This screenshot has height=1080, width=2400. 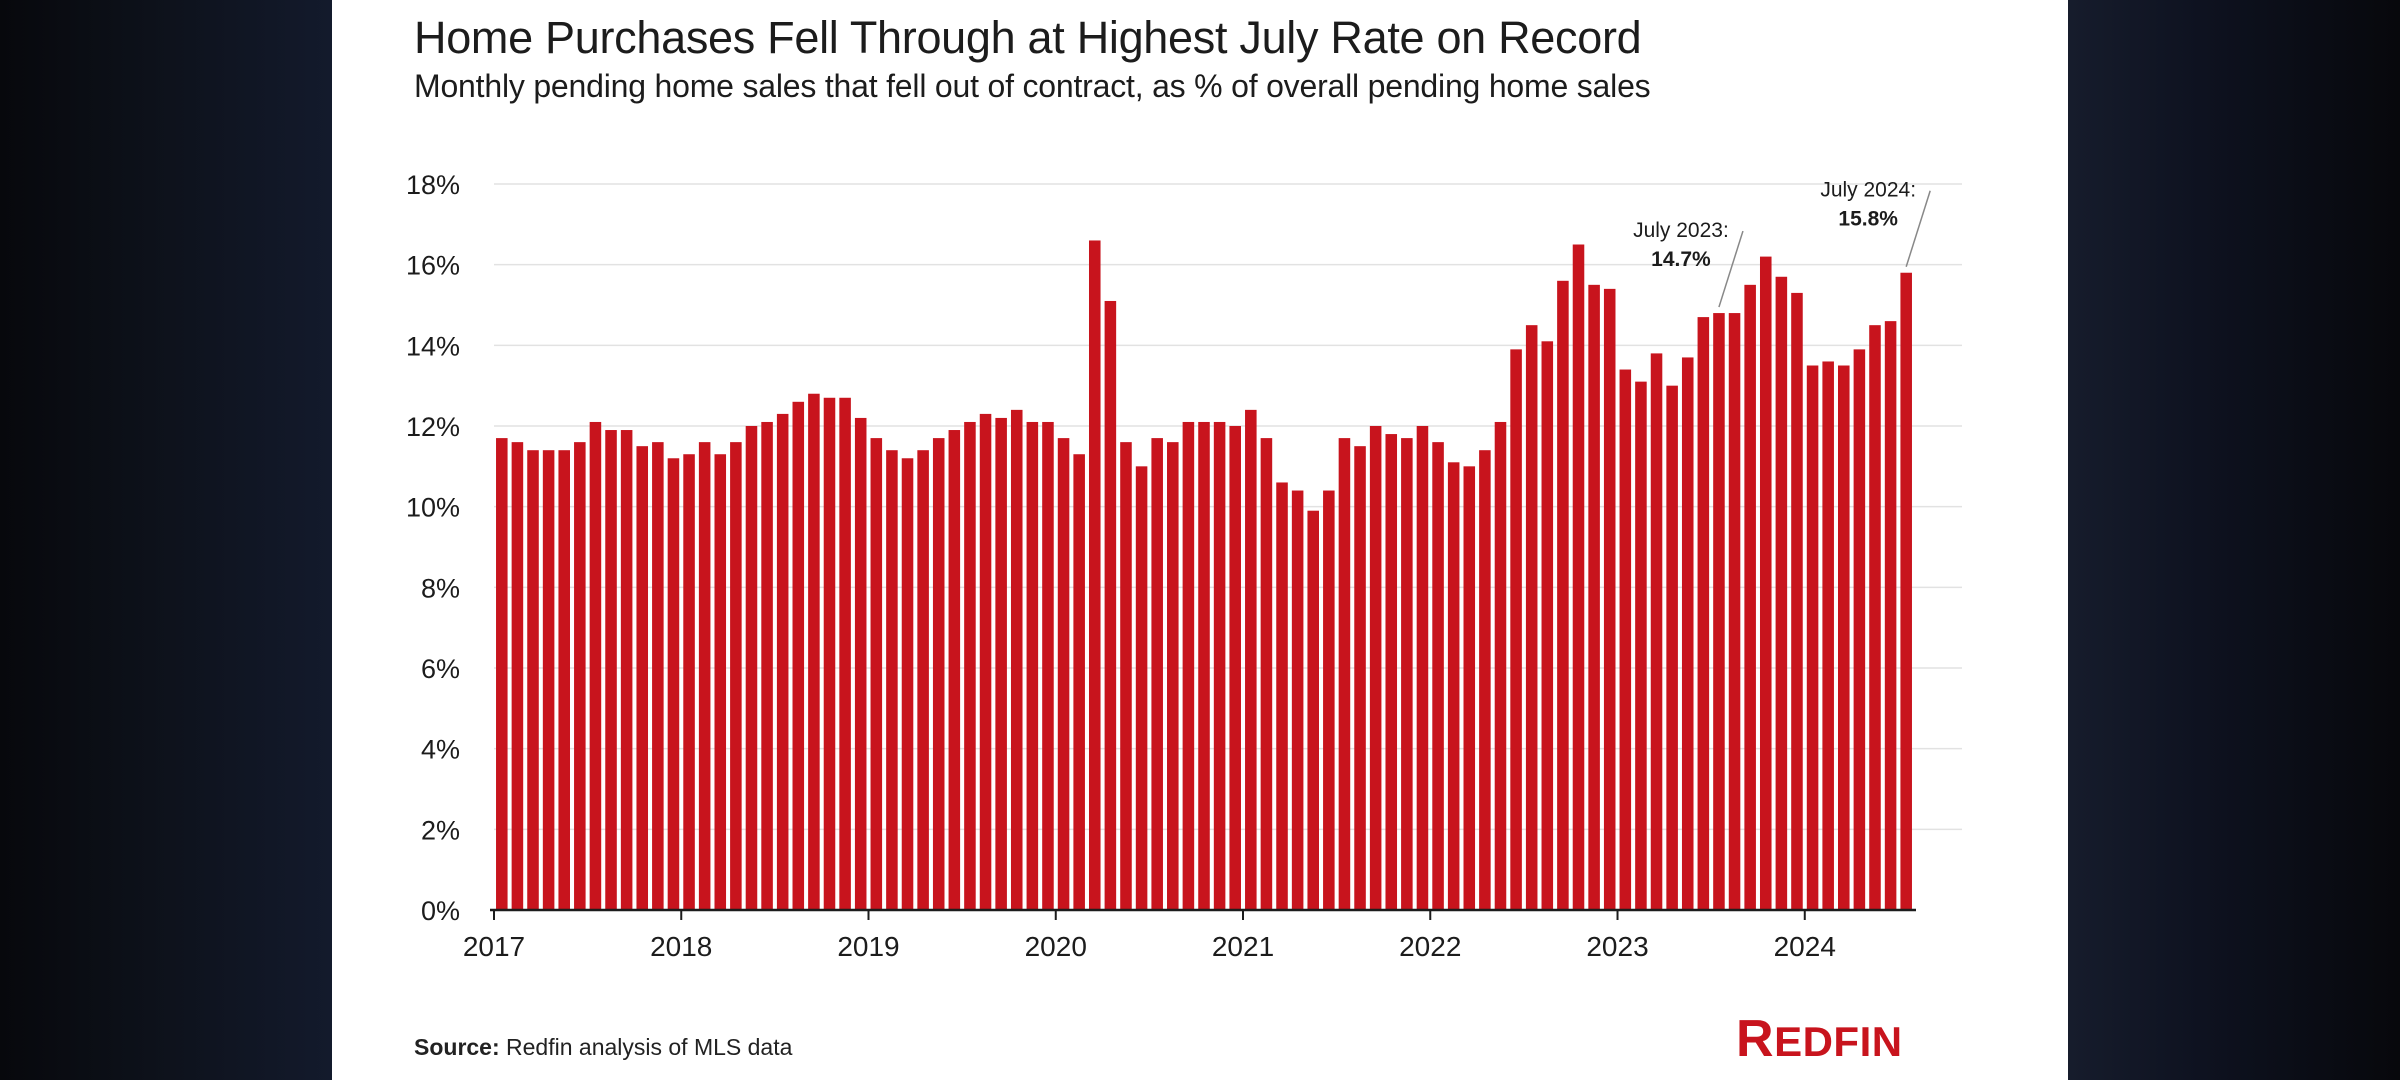 What do you see at coordinates (433, 266) in the screenshot?
I see `y-tick-label: 16%` at bounding box center [433, 266].